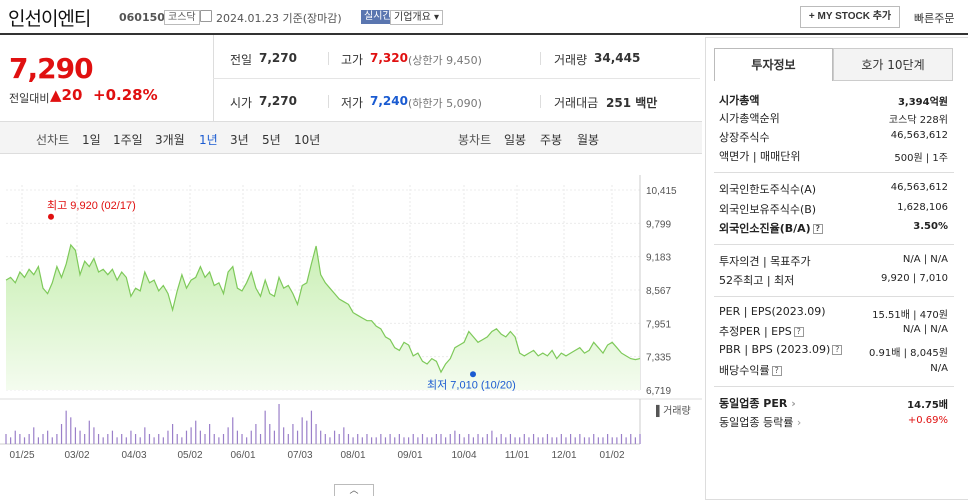  I want to click on info-label: 액면가 | 매매단위, so click(760, 156).